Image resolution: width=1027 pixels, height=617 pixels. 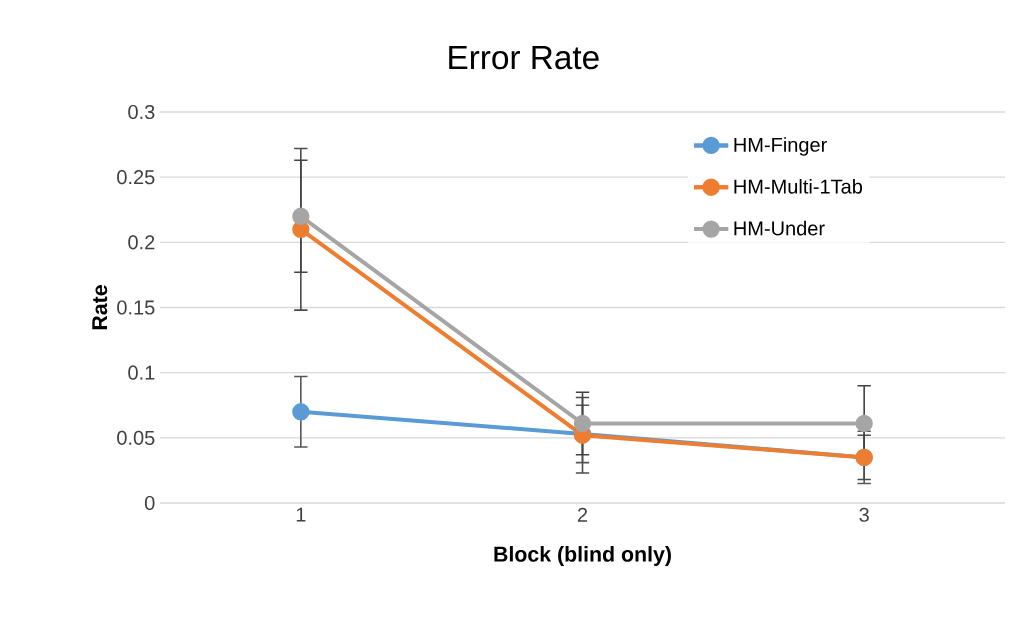 I want to click on x-axis-title: Block (blind only), so click(x=582, y=556).